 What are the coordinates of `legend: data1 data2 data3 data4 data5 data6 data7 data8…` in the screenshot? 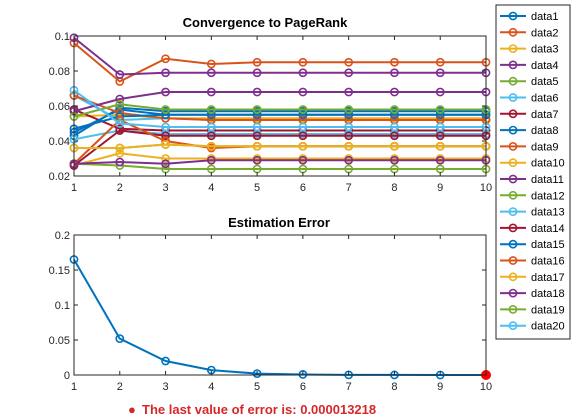 It's located at (533, 172).